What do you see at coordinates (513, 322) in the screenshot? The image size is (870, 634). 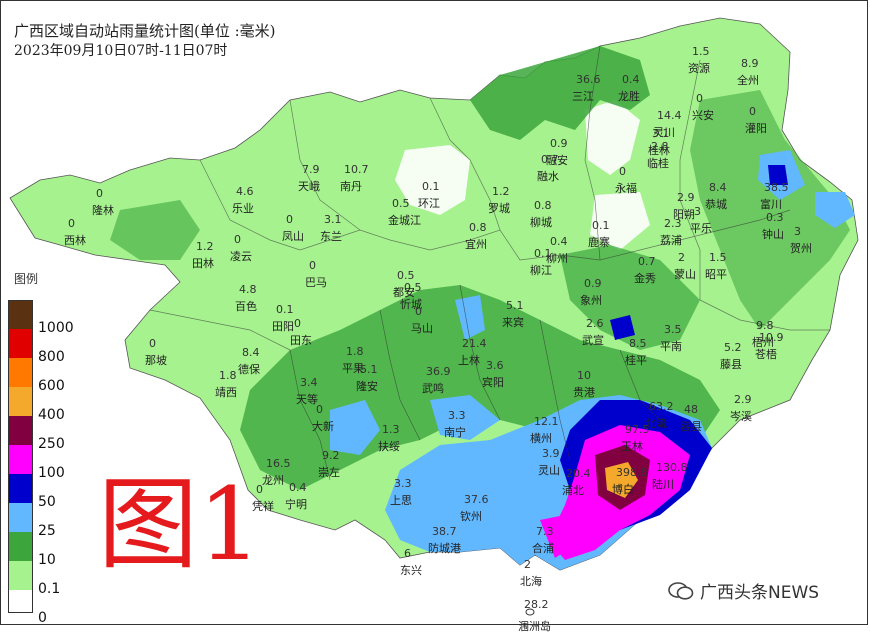 I see `place-name: 来宾` at bounding box center [513, 322].